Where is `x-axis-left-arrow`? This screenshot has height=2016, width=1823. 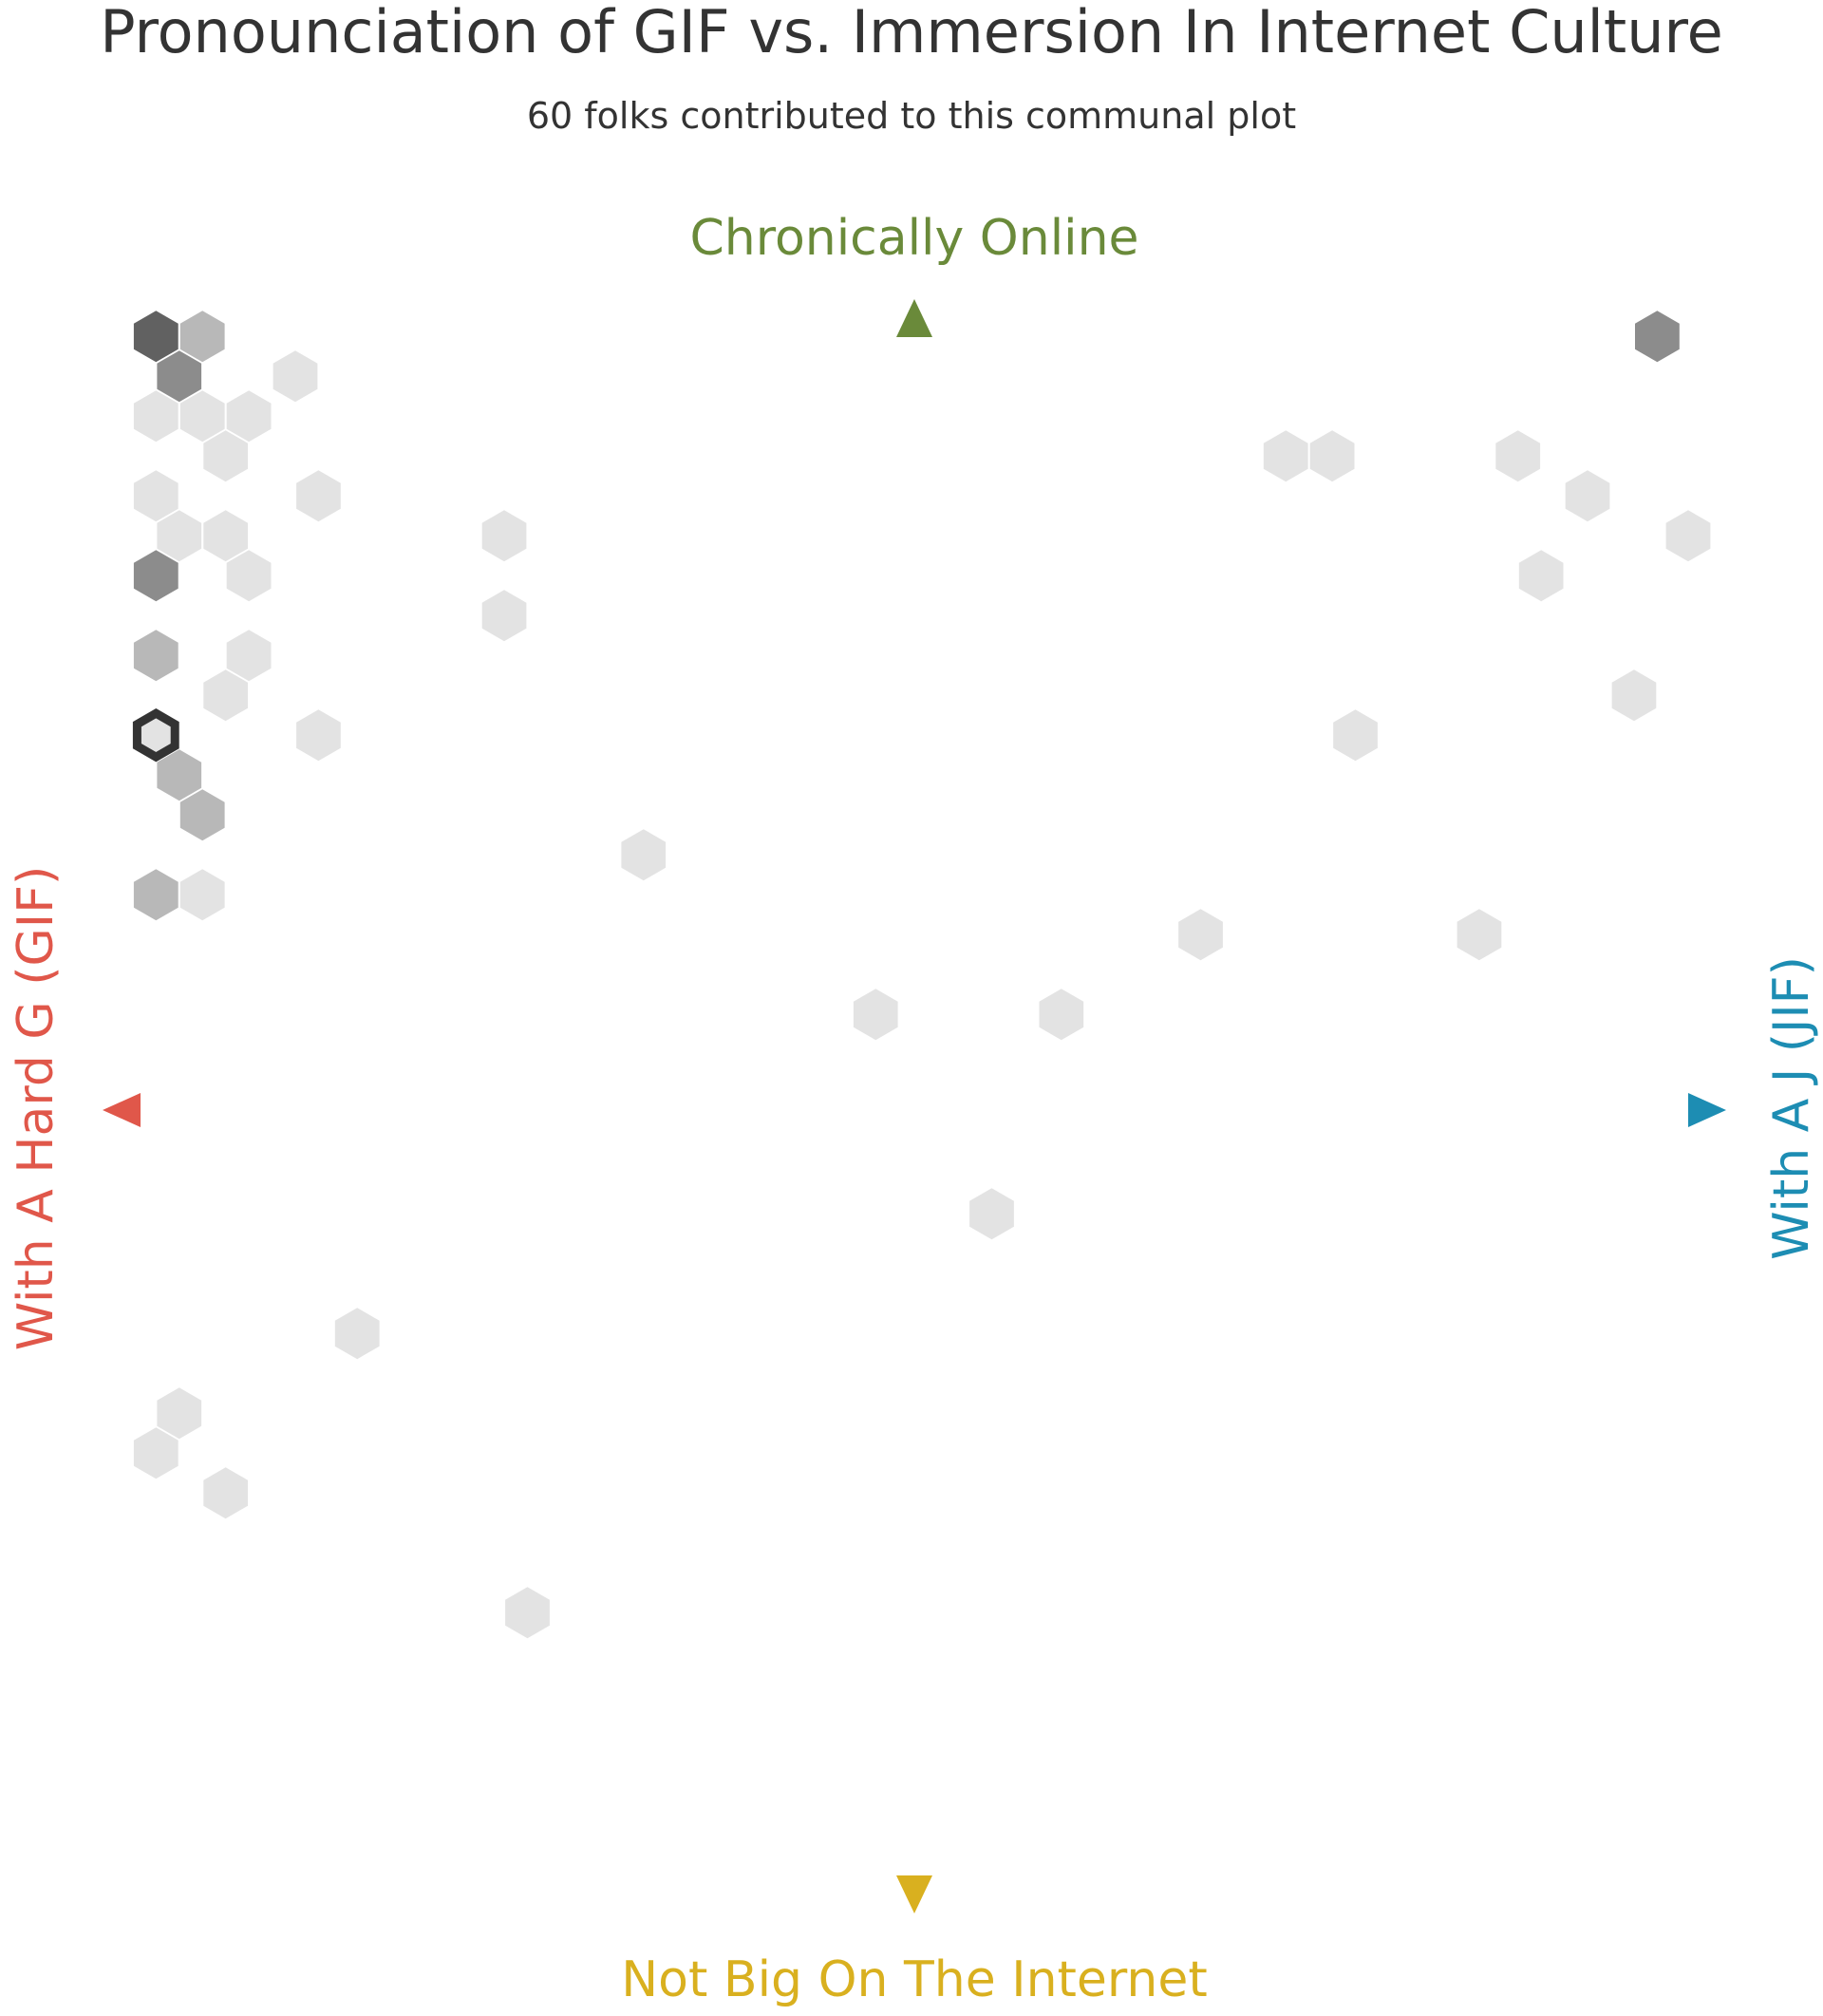
x-axis-left-arrow is located at coordinates (122, 1110).